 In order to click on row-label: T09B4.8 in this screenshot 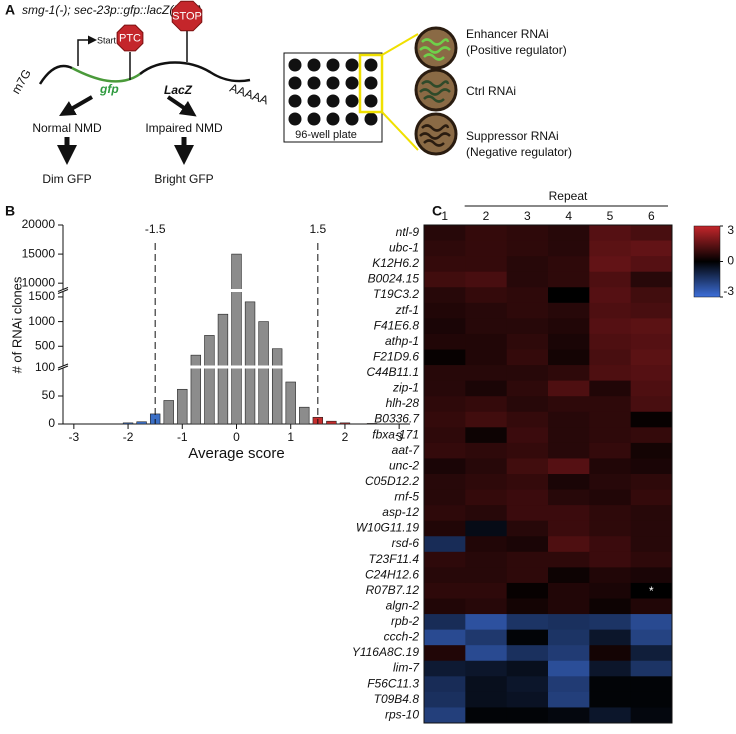, I will do `click(397, 699)`.